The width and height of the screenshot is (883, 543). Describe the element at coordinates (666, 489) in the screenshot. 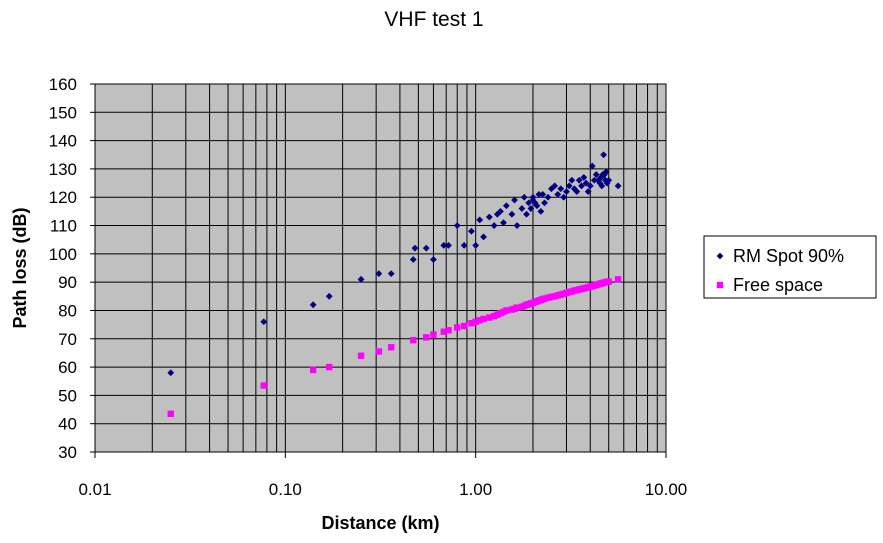

I see `x-tick-label: 10.00` at that location.